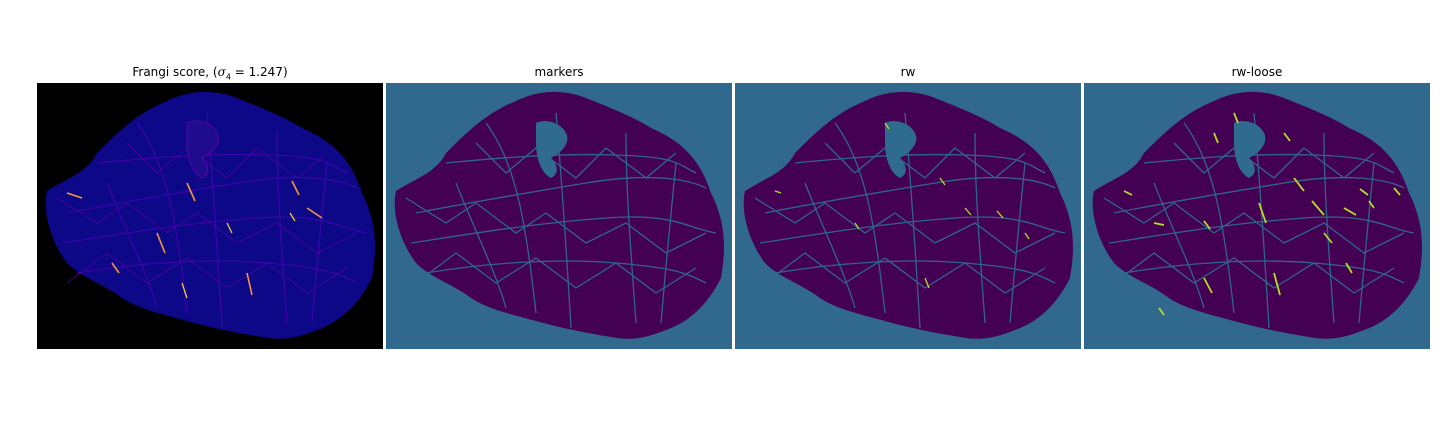 The height and width of the screenshot is (432, 1440). I want to click on rw-loose-image, so click(1257, 216).